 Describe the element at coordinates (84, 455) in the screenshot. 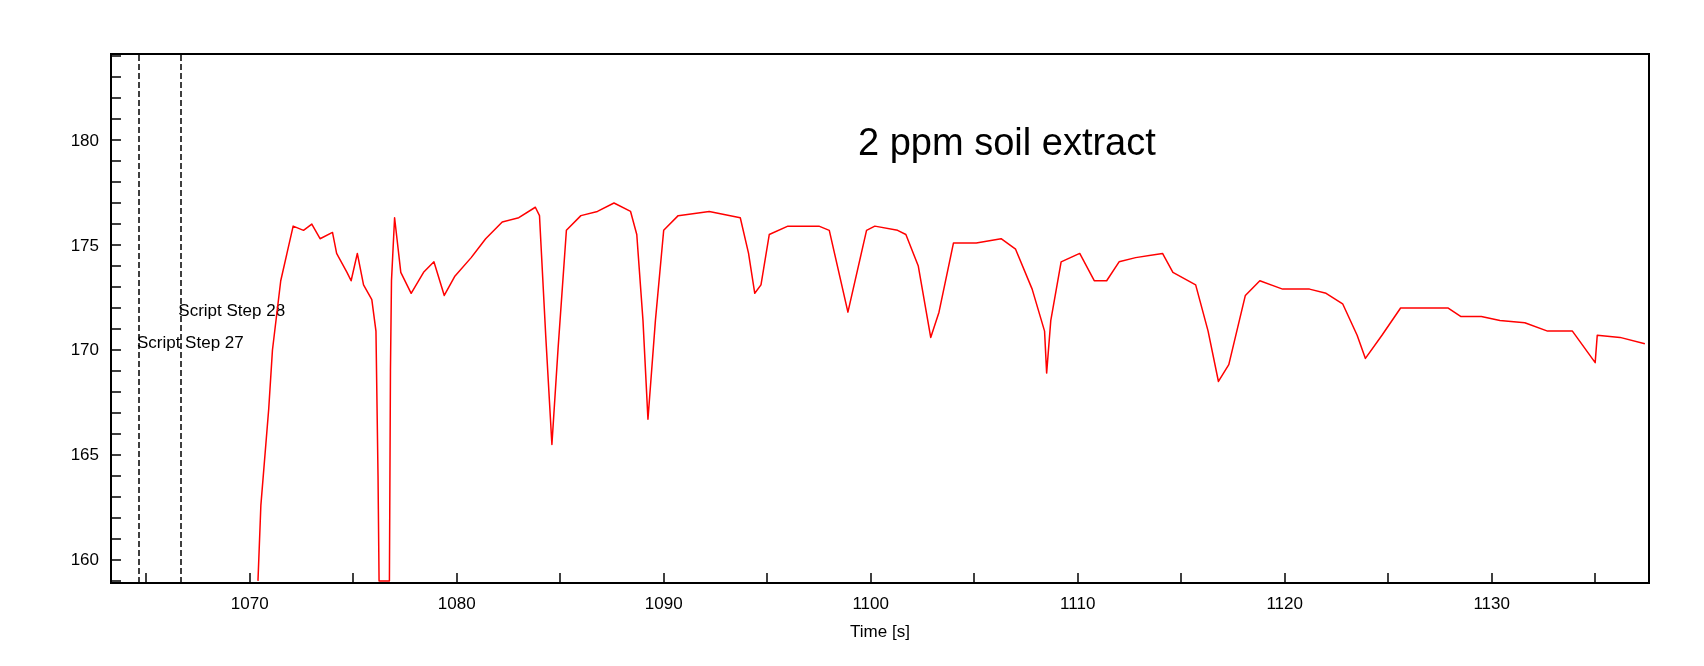

I see `y-tick-label: 165` at that location.